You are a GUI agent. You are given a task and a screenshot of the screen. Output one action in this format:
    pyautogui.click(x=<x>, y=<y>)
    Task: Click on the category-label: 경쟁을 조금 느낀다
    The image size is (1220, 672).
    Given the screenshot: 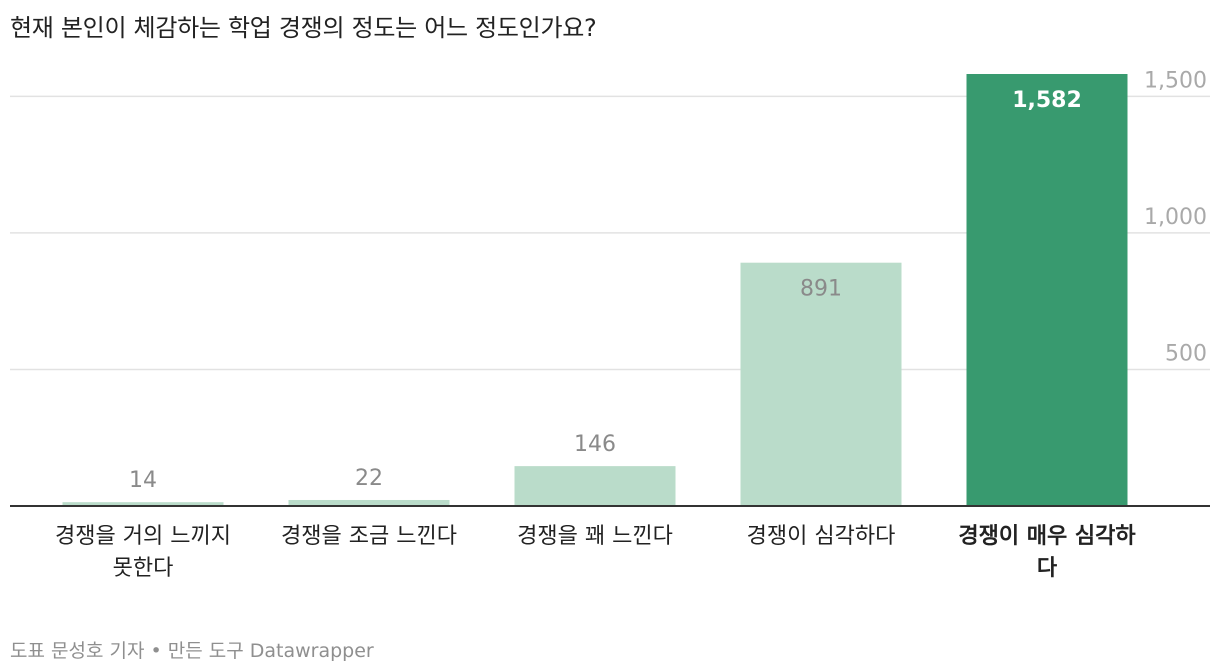 What is the action you would take?
    pyautogui.click(x=369, y=536)
    